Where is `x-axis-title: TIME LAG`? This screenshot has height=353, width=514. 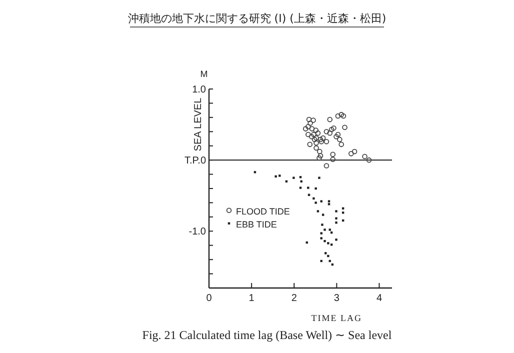
x-axis-title: TIME LAG is located at coordinates (336, 318).